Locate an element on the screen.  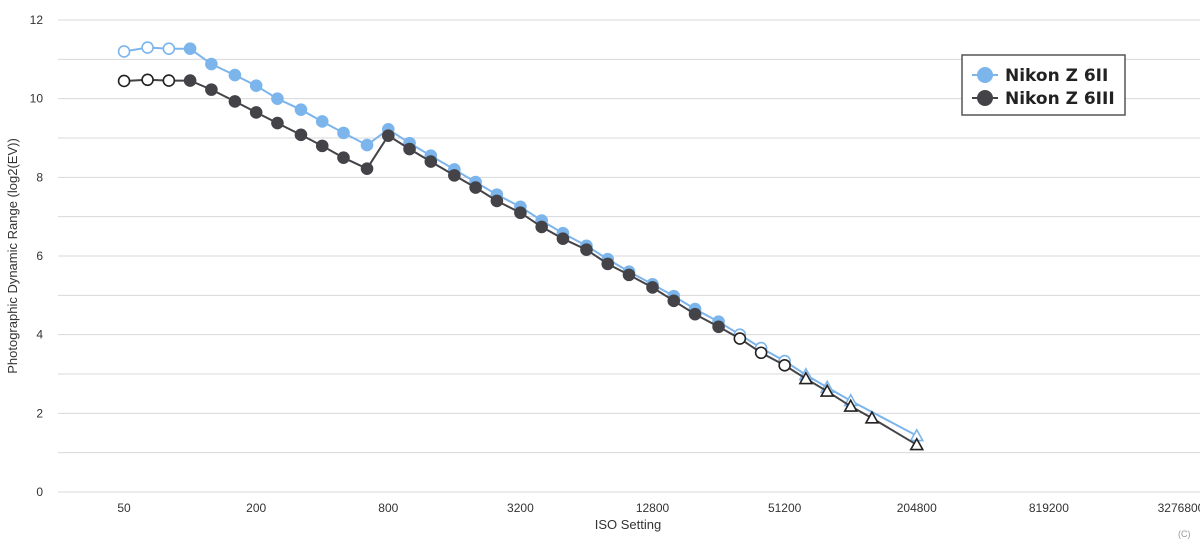
x-tick-label: 50 is located at coordinates (124, 508).